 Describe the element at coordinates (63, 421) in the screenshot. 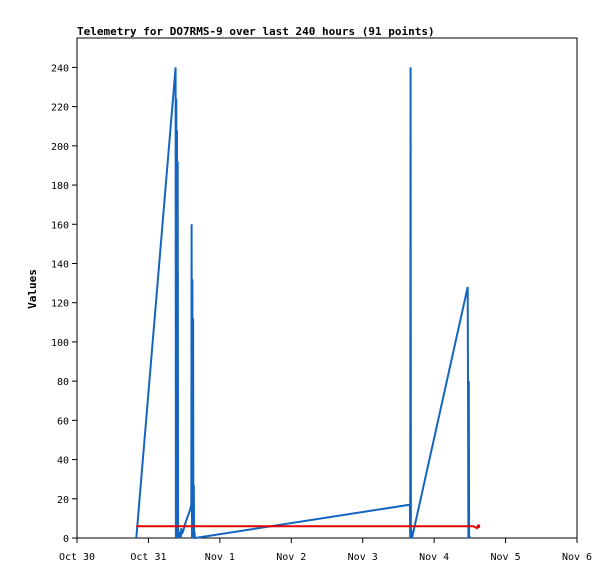

I see `y-tick-label: 60` at that location.